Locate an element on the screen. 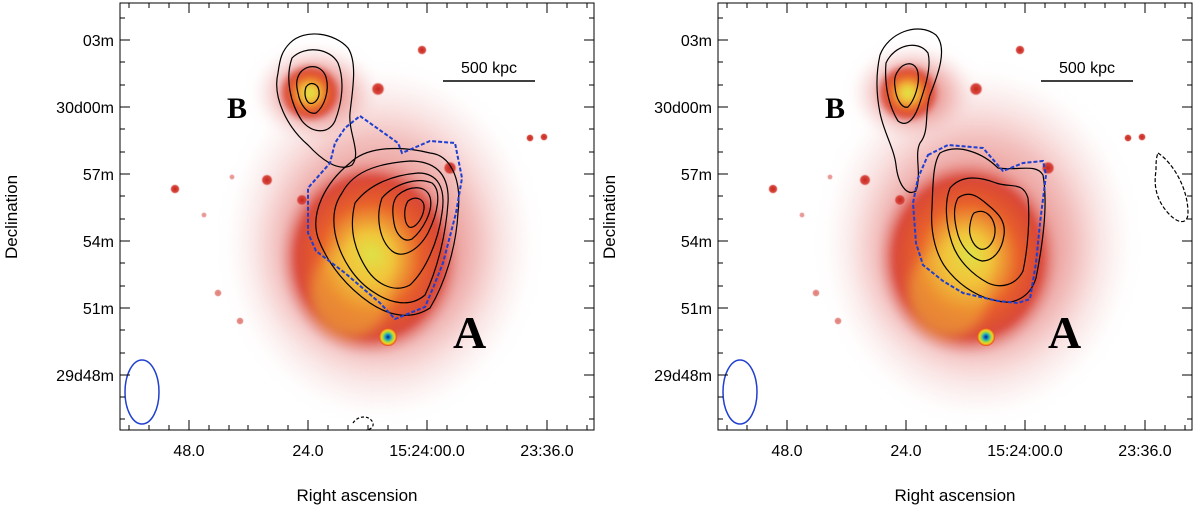 The height and width of the screenshot is (509, 1200). right-radio-contours is located at coordinates (1032, 165).